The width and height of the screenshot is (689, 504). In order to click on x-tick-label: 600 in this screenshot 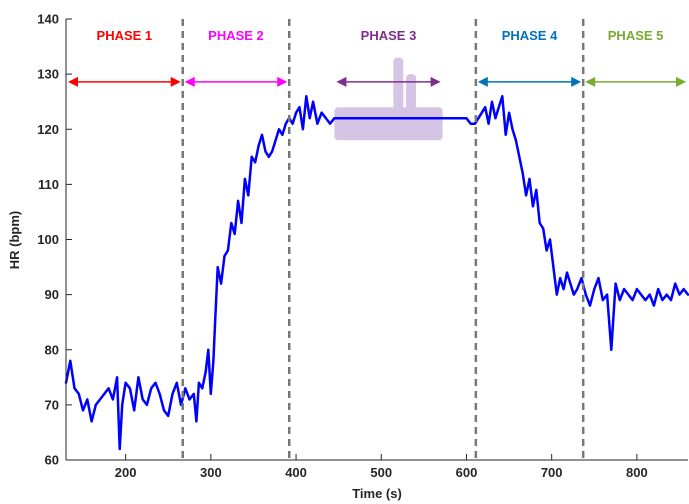, I will do `click(467, 472)`.